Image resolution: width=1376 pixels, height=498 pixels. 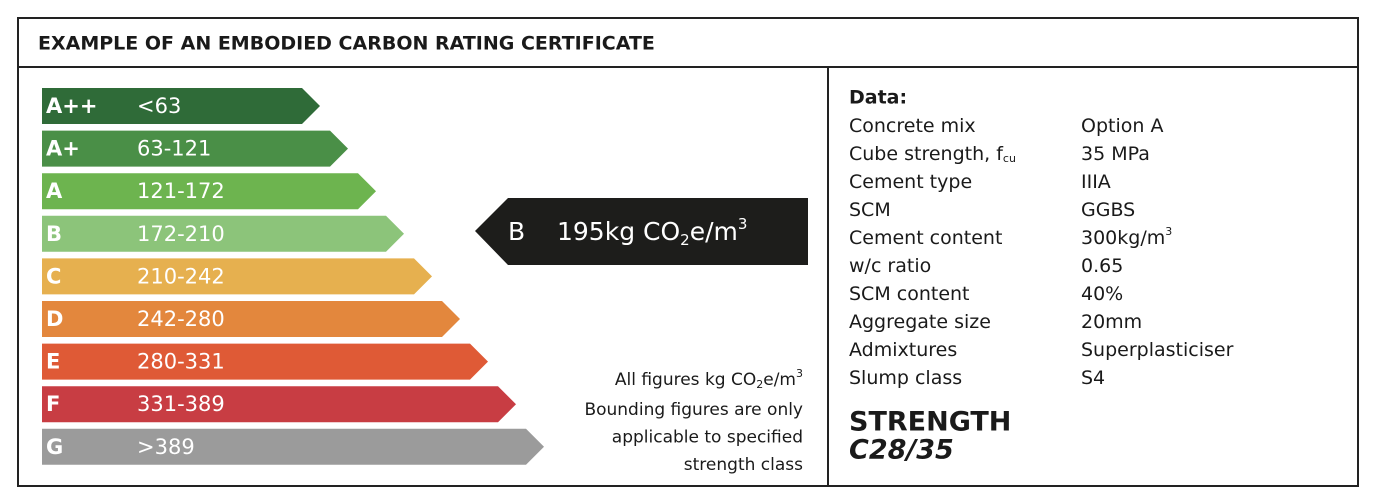 I want to click on band-label: E, so click(x=53, y=362).